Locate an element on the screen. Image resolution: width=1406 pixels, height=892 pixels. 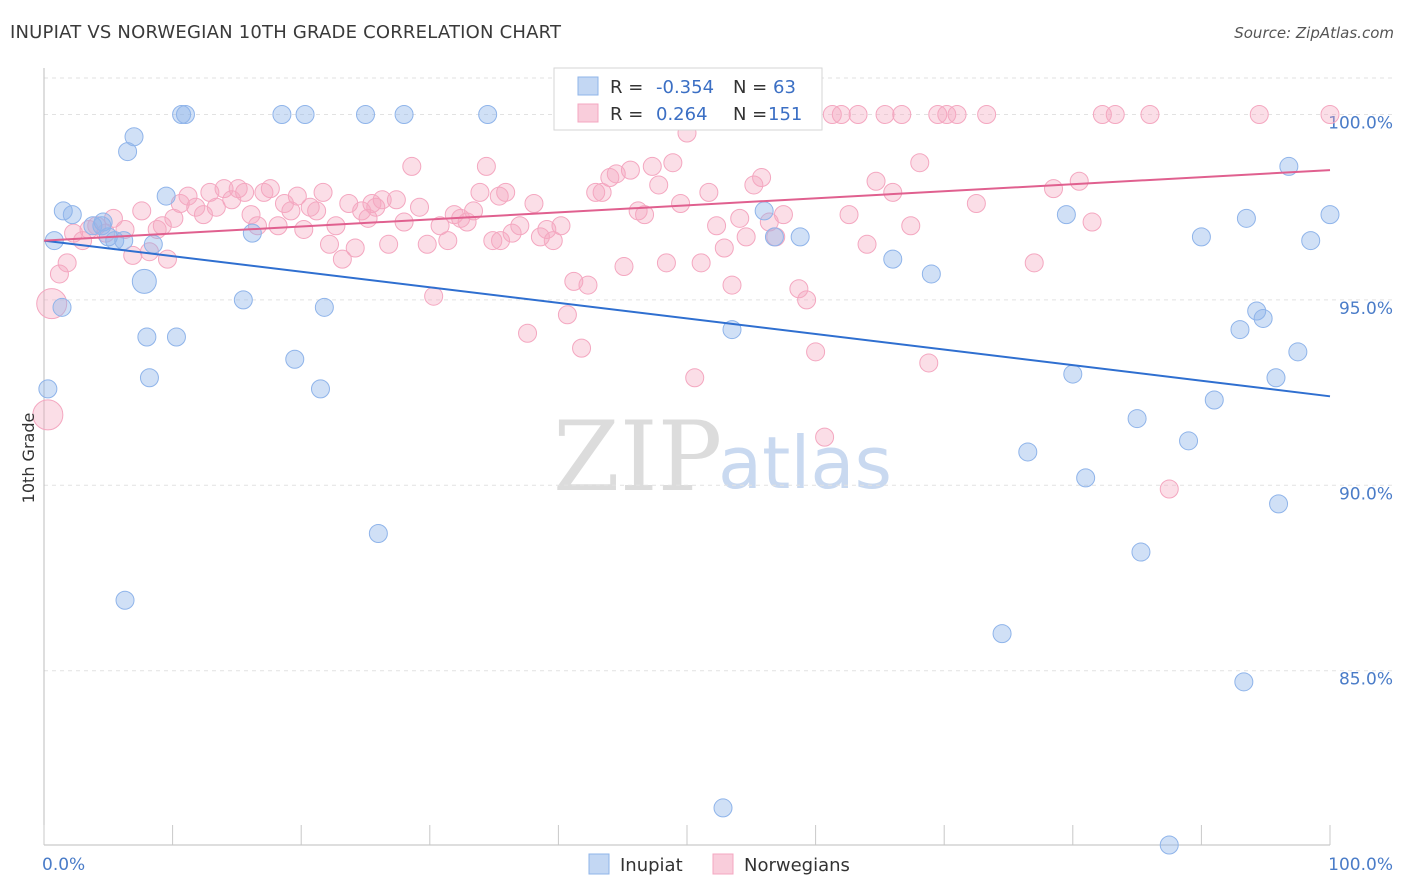
watermark-atlas: atlas is located at coordinates (805, 463).